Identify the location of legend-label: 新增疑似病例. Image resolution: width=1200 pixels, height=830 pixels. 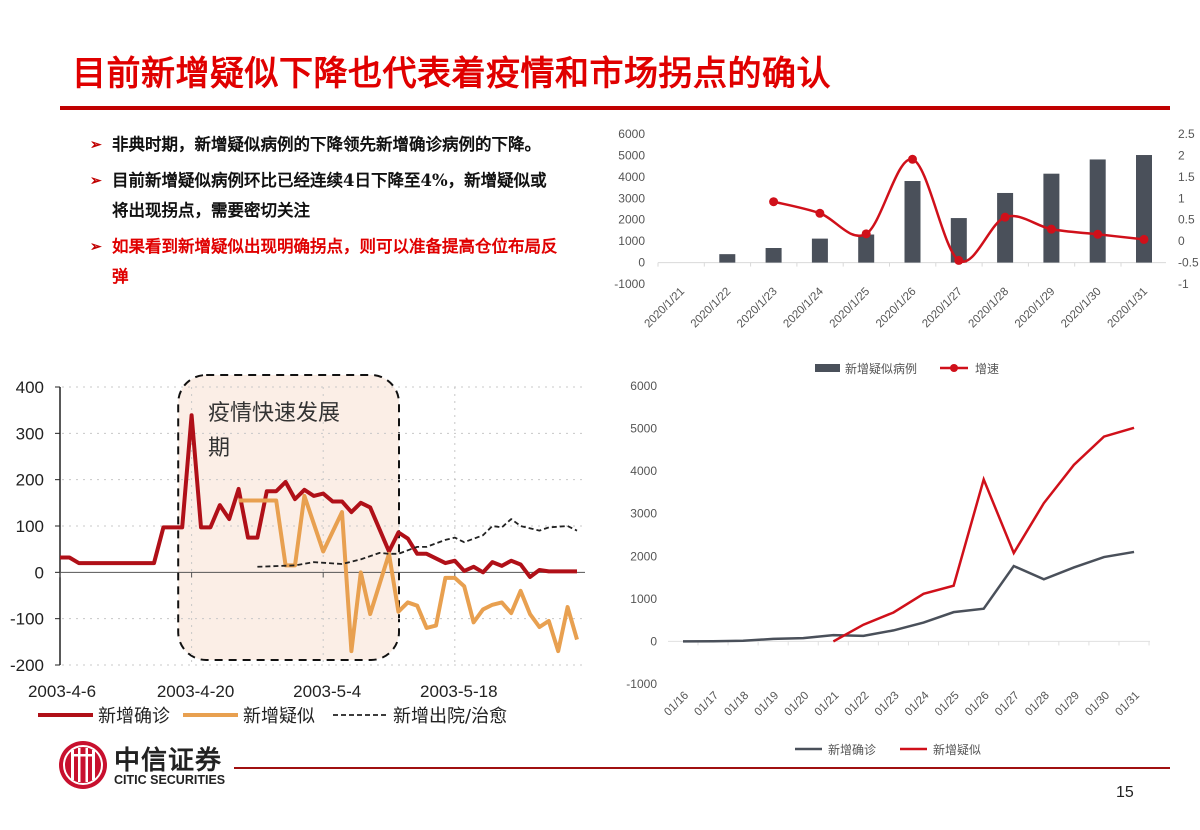
(881, 368).